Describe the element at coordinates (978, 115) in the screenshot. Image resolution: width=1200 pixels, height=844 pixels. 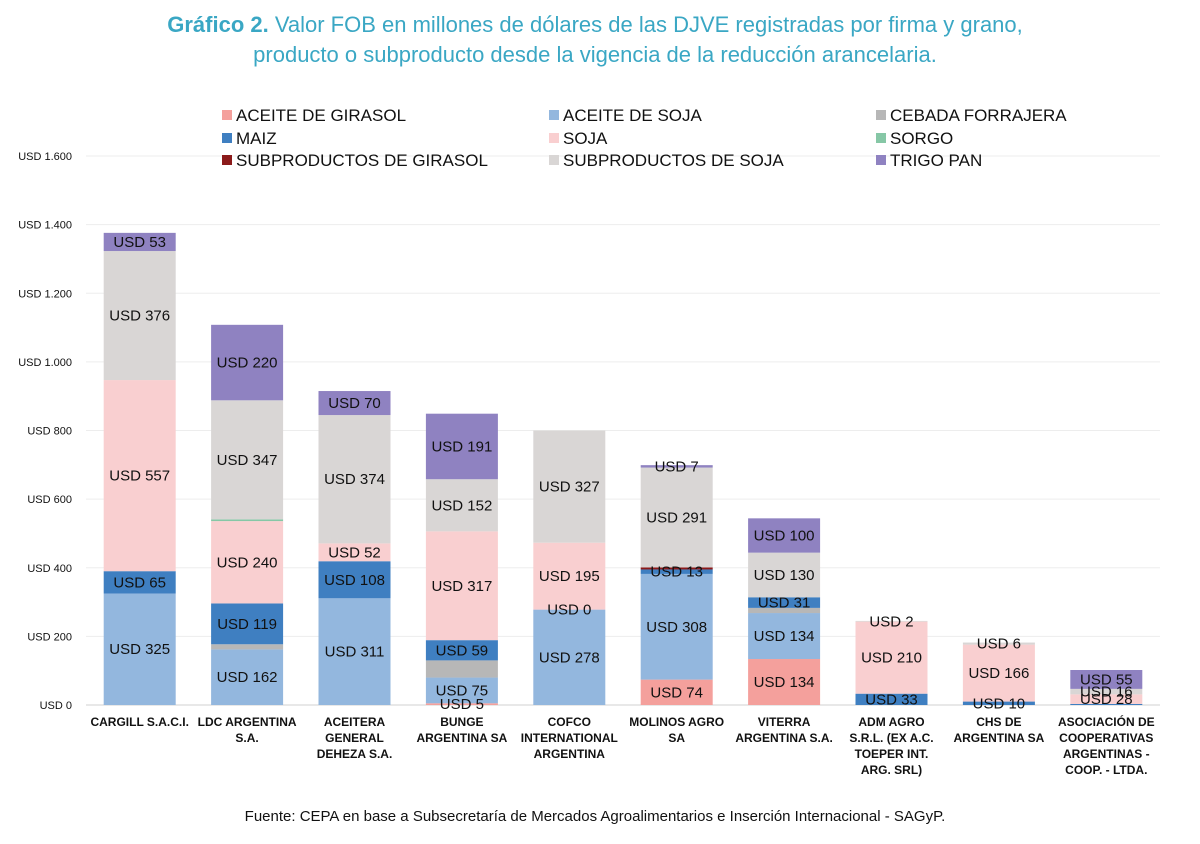
I see `legend-label: CEBADA FORRAJERA` at that location.